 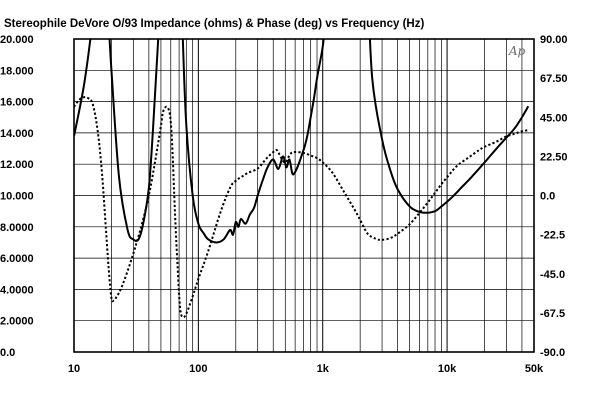 I want to click on x-tick-label: 100, so click(x=198, y=369).